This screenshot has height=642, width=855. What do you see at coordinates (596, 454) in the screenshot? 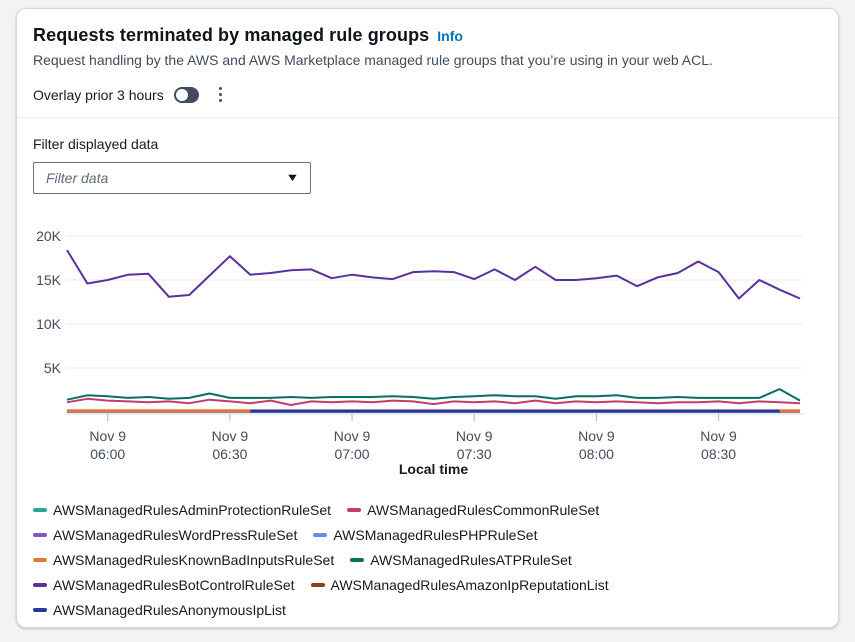
I see `svg-text: 08:00` at bounding box center [596, 454].